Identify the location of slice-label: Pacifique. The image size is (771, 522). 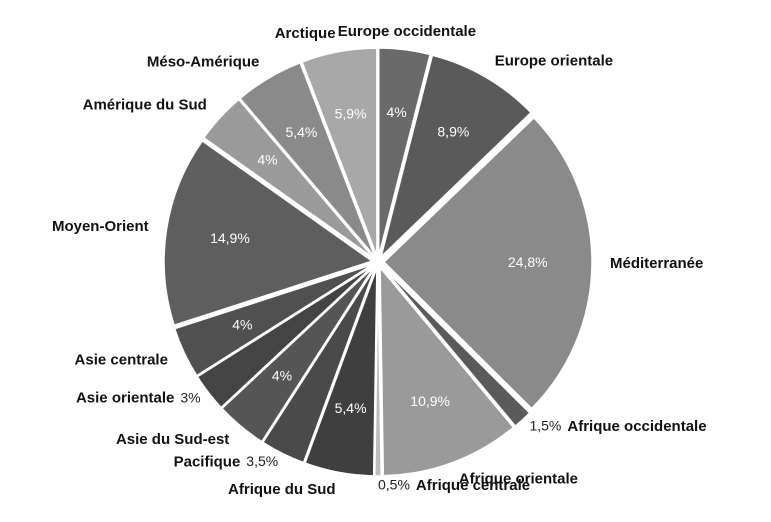
(207, 462).